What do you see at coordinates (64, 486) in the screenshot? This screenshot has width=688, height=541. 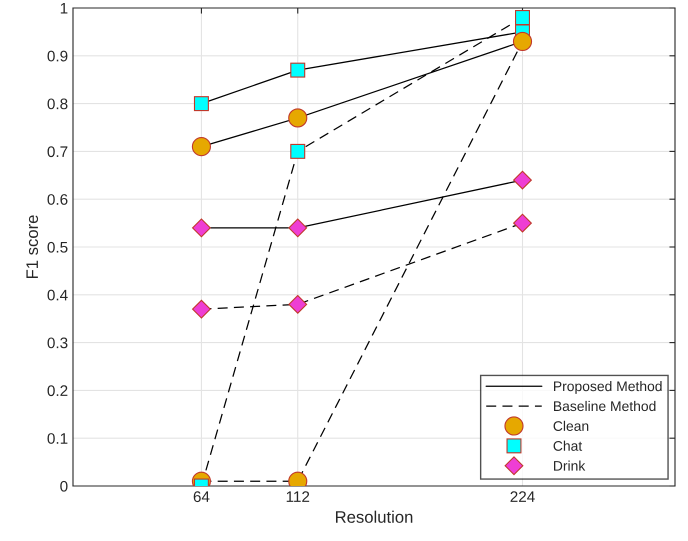 I see `y-tick-label: 0` at bounding box center [64, 486].